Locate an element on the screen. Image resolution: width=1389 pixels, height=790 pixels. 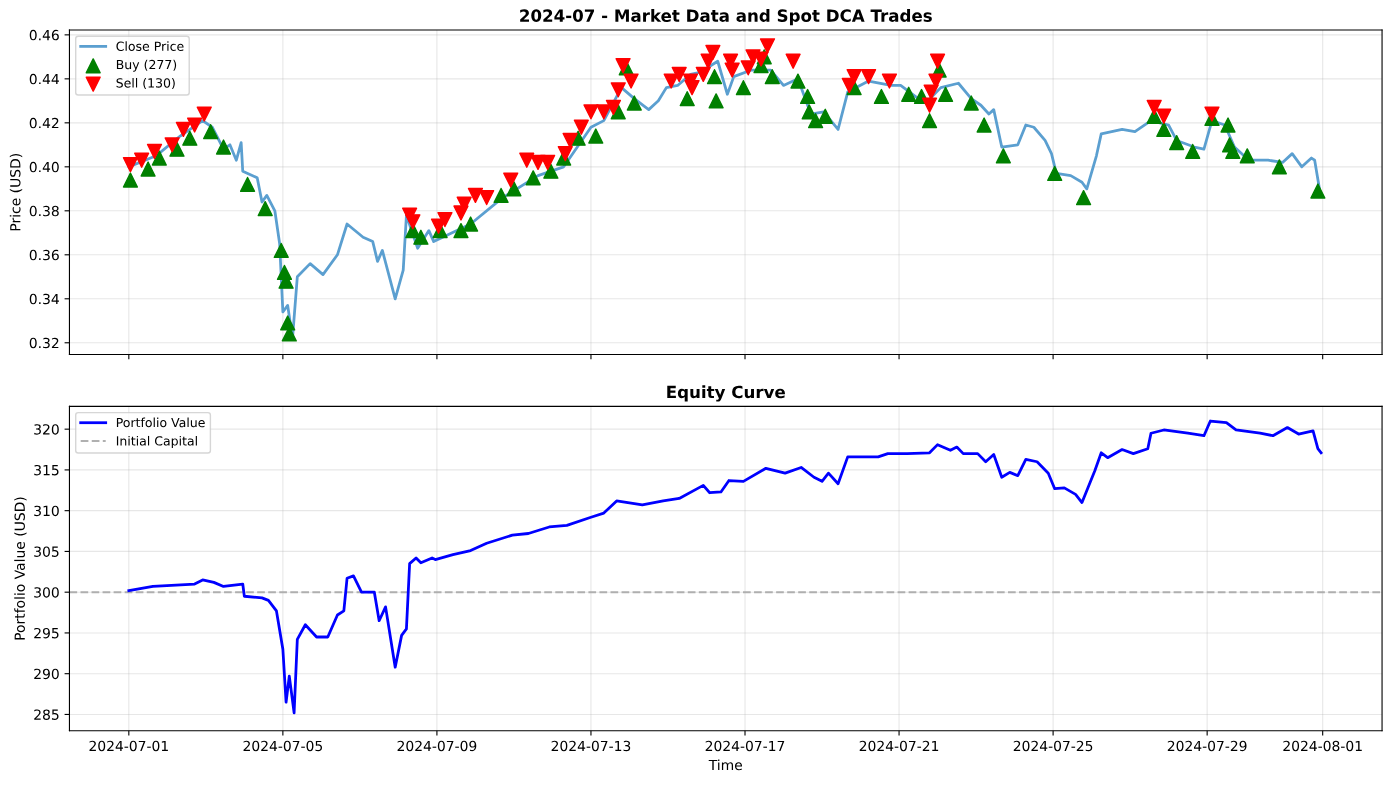
y-tick-label: 0.34 is located at coordinates (44, 299).